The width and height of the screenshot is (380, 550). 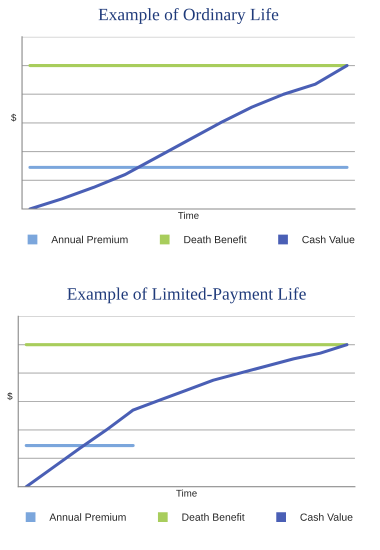 What do you see at coordinates (186, 295) in the screenshot?
I see `chart-title: Example of Limited-Payment Life` at bounding box center [186, 295].